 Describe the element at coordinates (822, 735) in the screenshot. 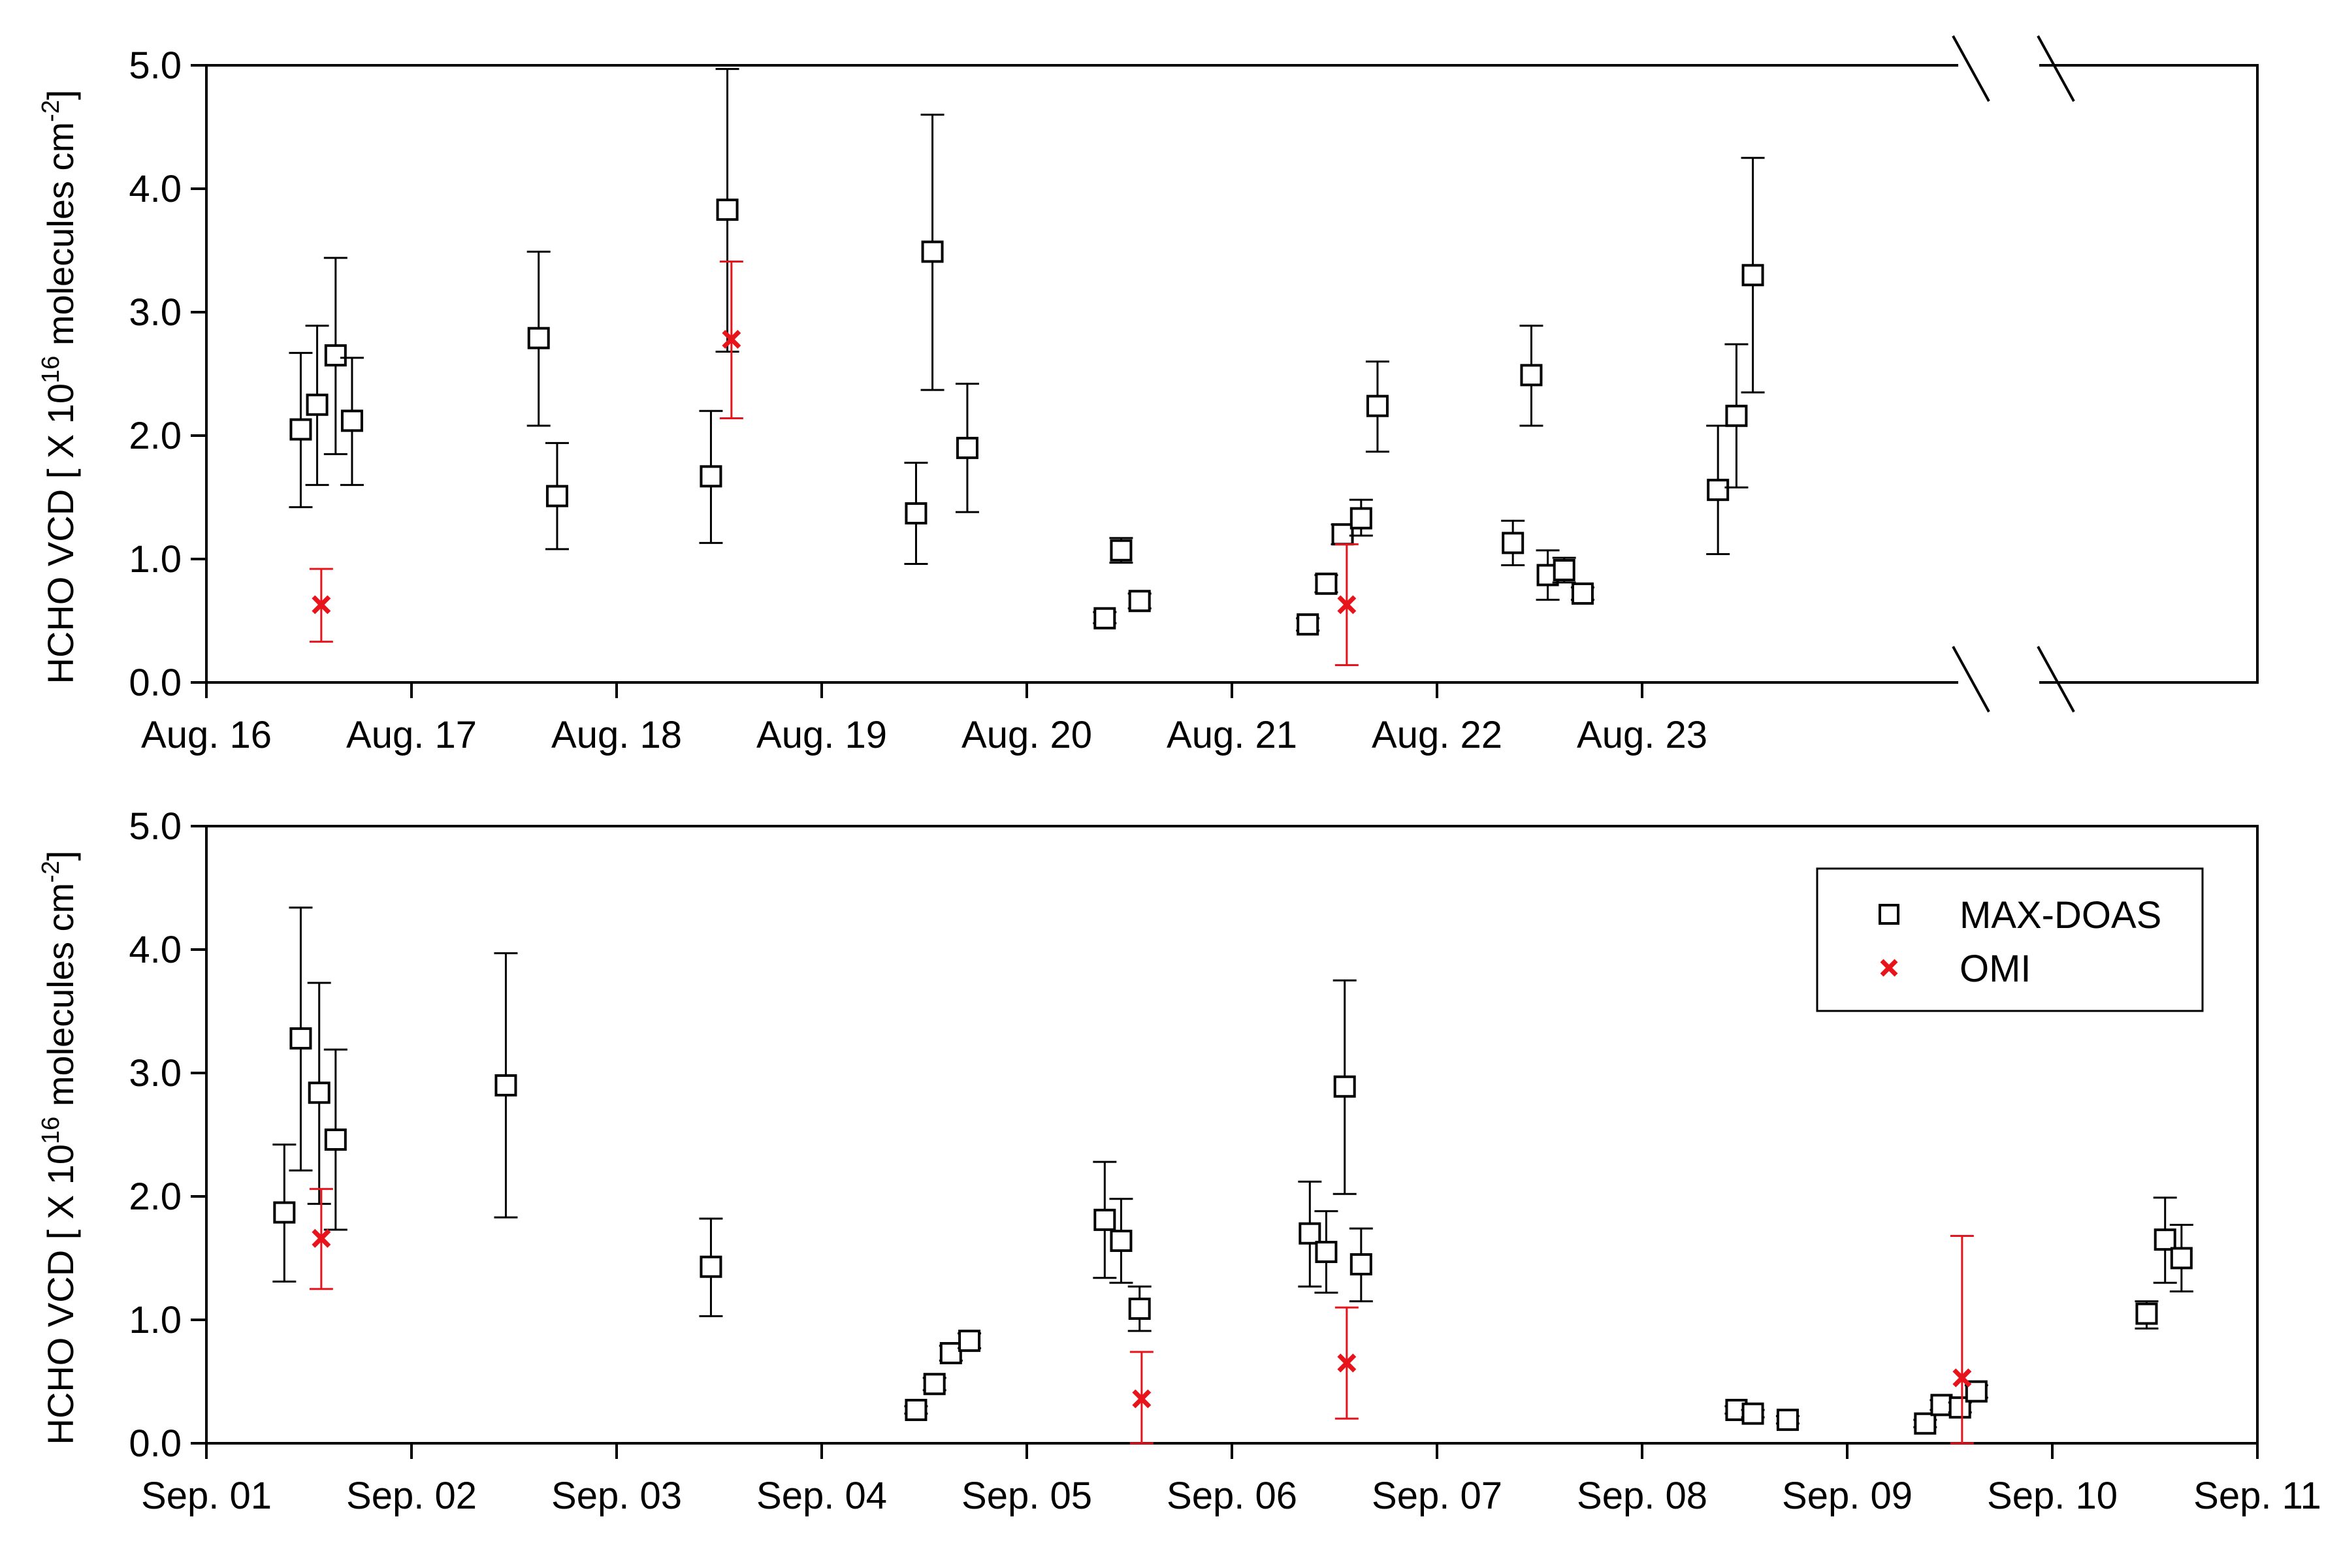

I see `x-tick-label: Aug. 19` at that location.